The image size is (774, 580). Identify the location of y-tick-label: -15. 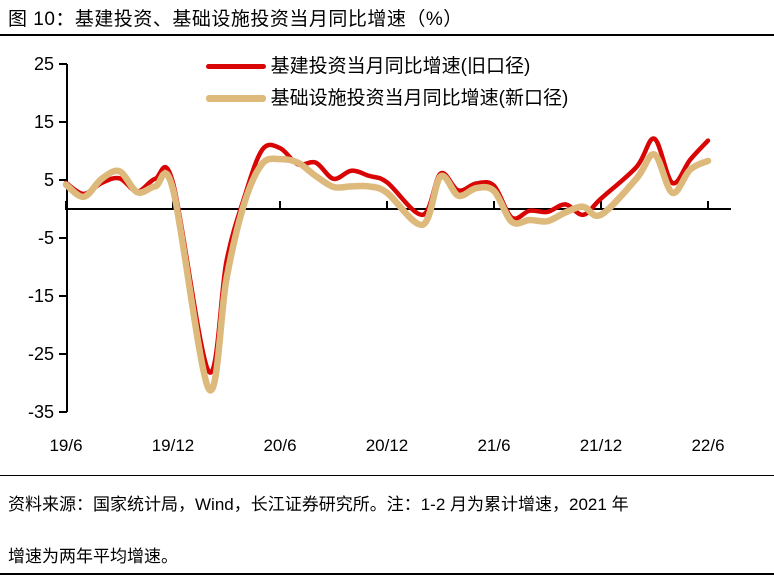
(41, 296).